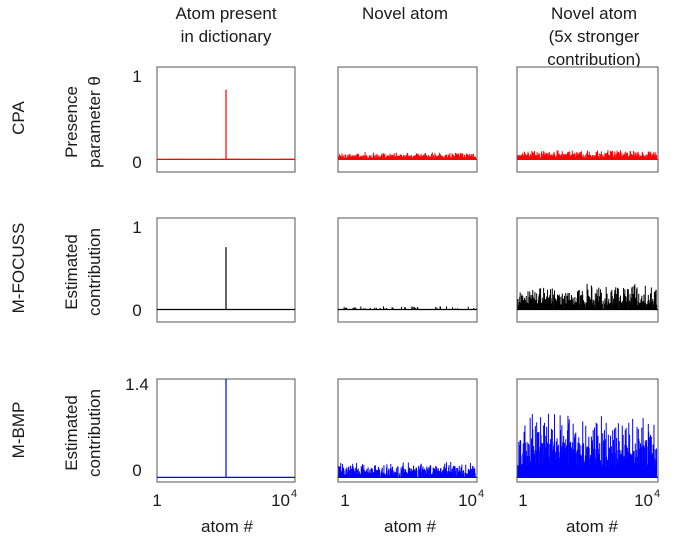 The height and width of the screenshot is (545, 675). What do you see at coordinates (405, 13) in the screenshot?
I see `column-title-2: Novel atom` at bounding box center [405, 13].